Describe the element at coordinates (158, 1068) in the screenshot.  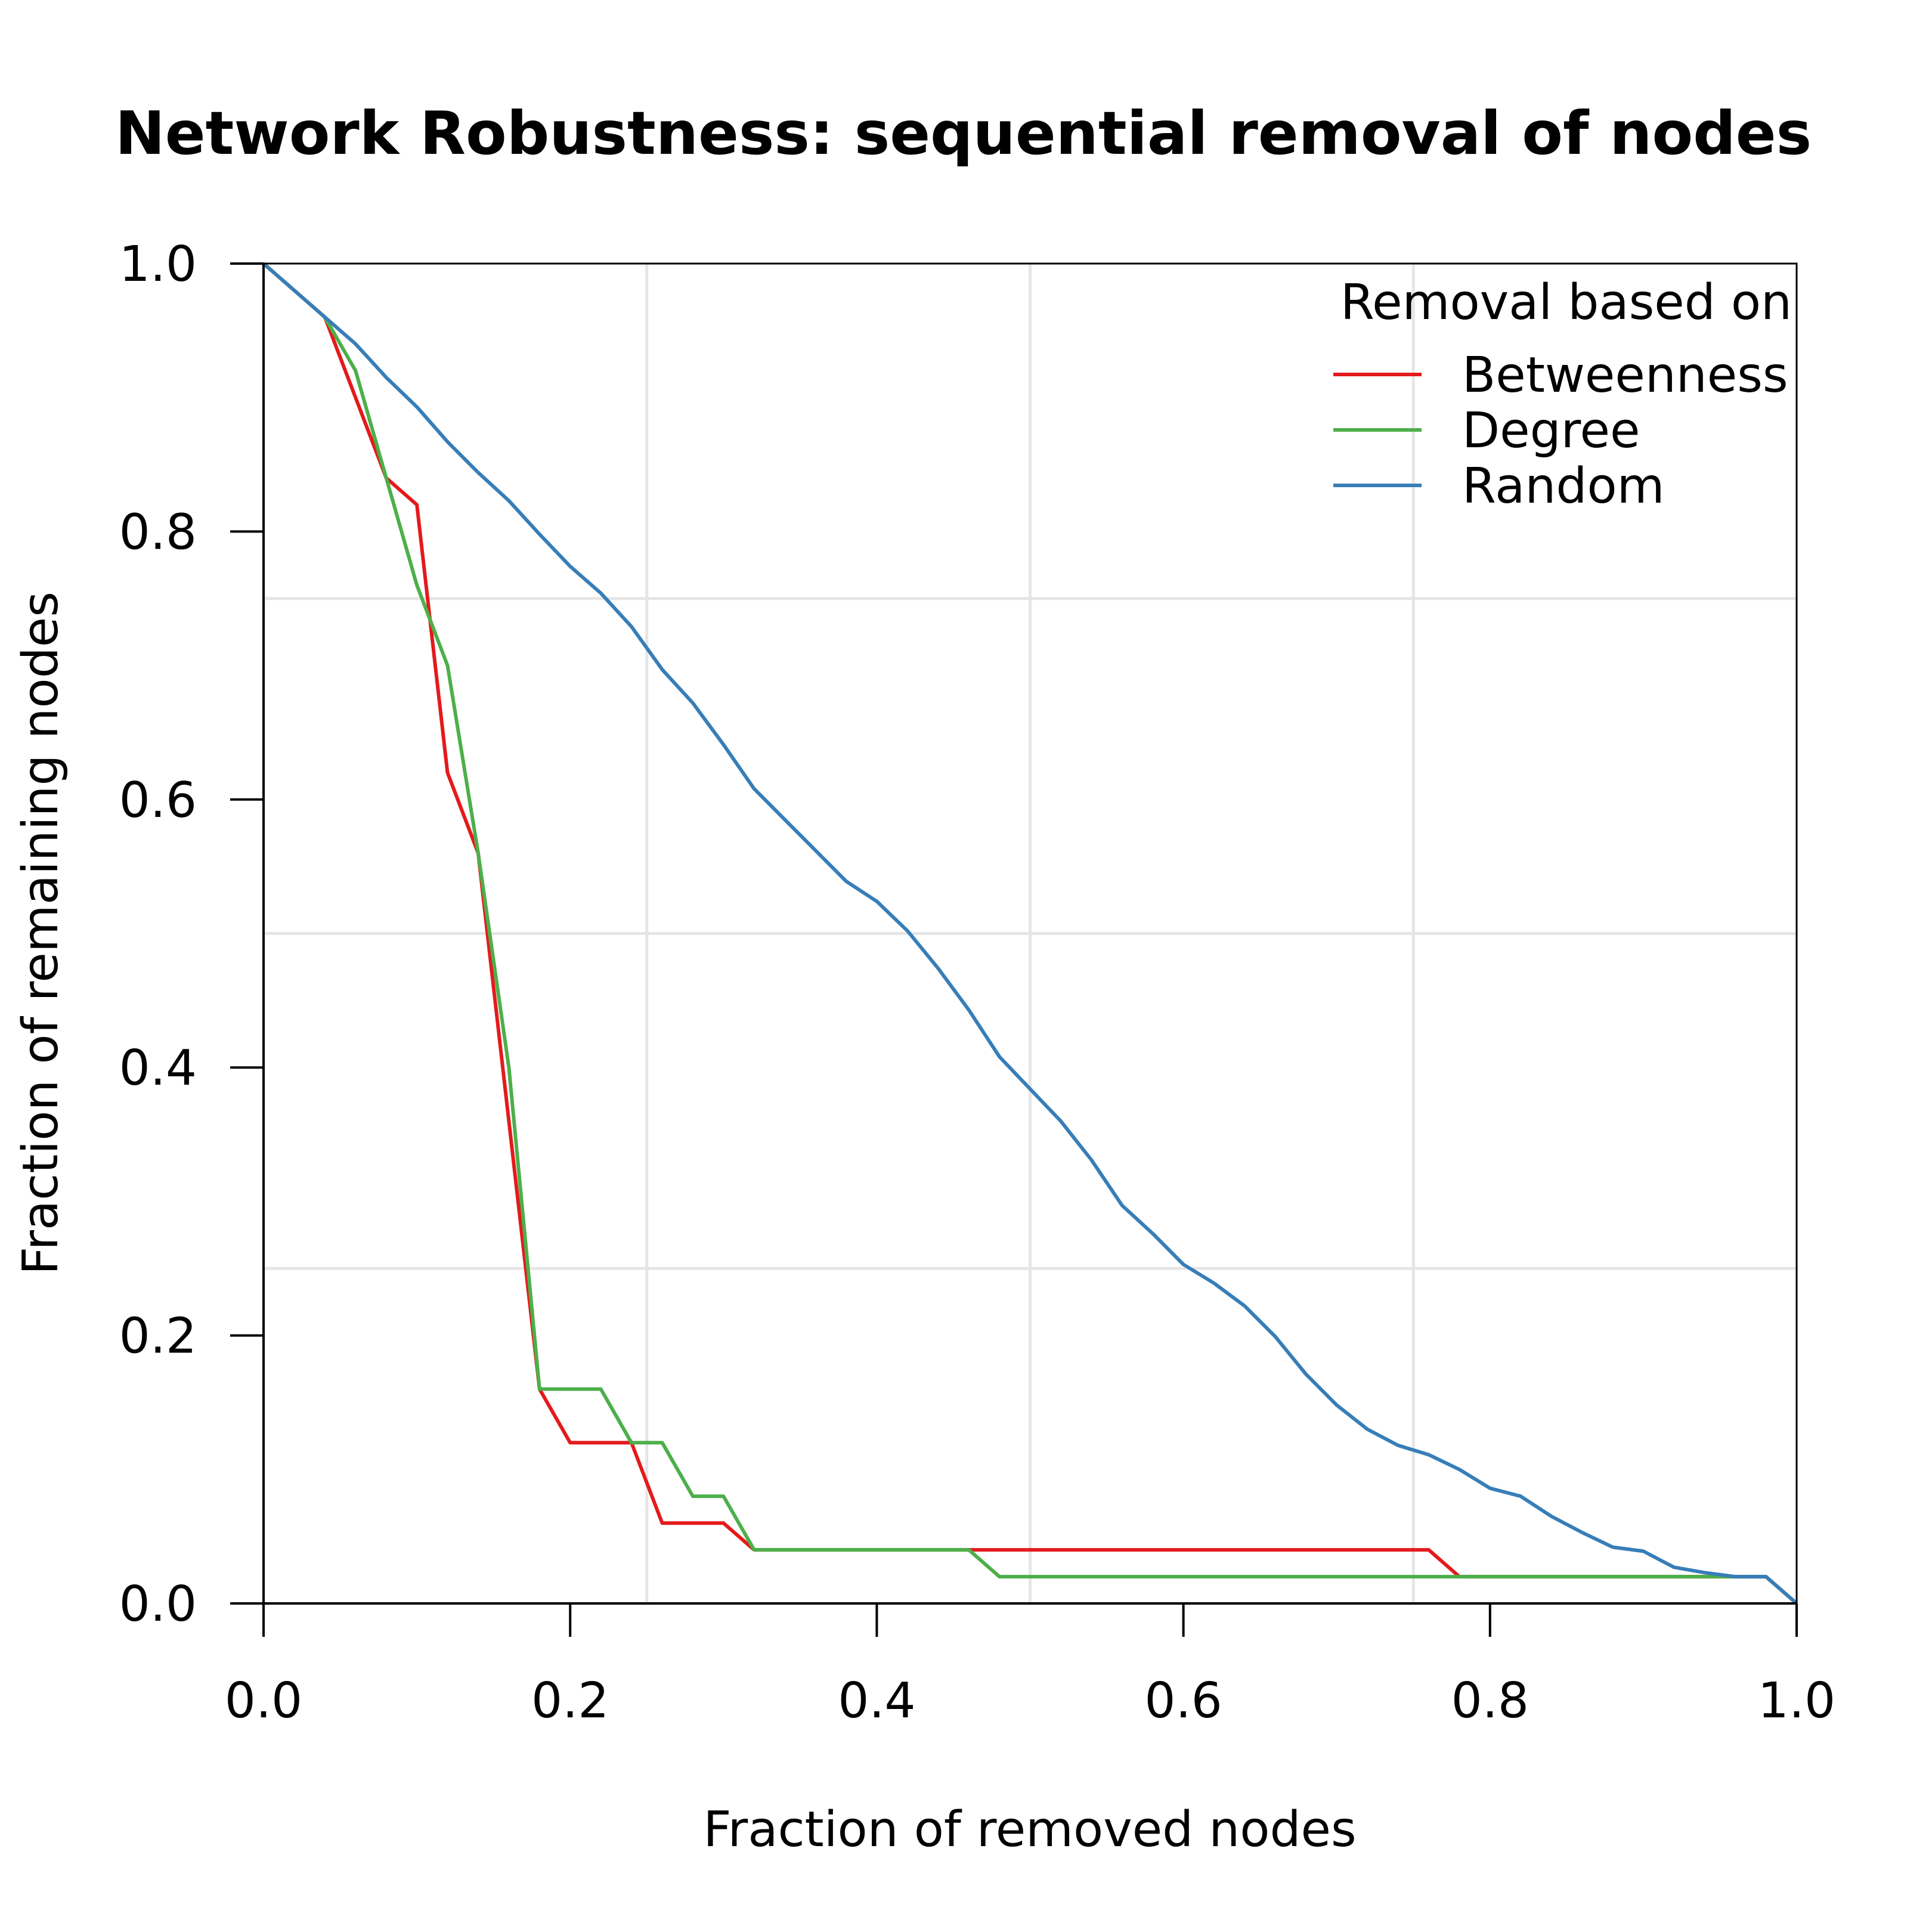
I see `y-tick-label: 0.4` at that location.